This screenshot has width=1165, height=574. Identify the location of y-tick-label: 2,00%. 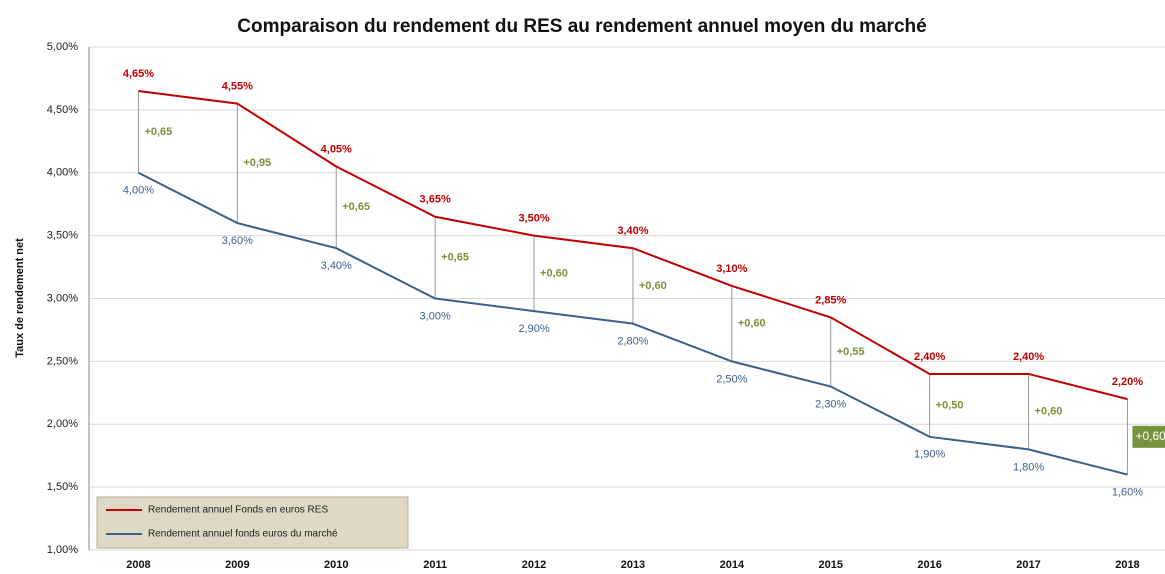
(62, 424).